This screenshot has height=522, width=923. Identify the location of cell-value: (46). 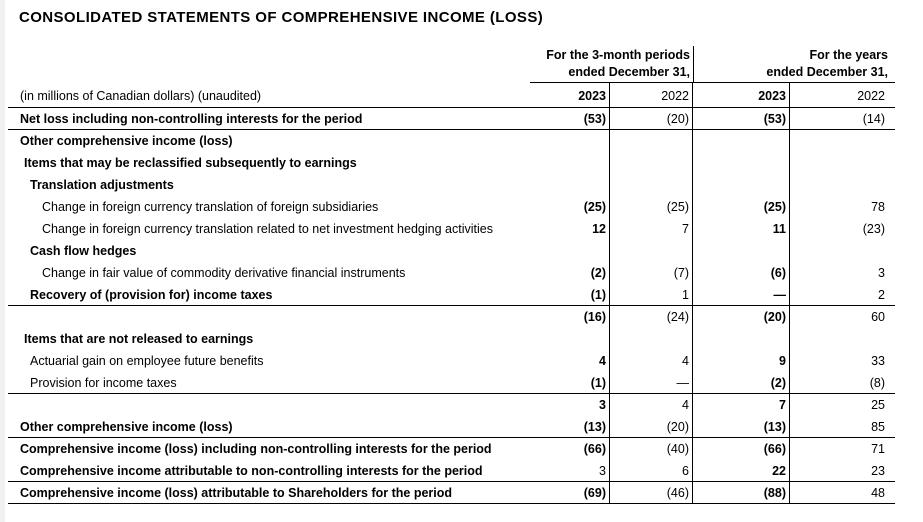
(651, 492).